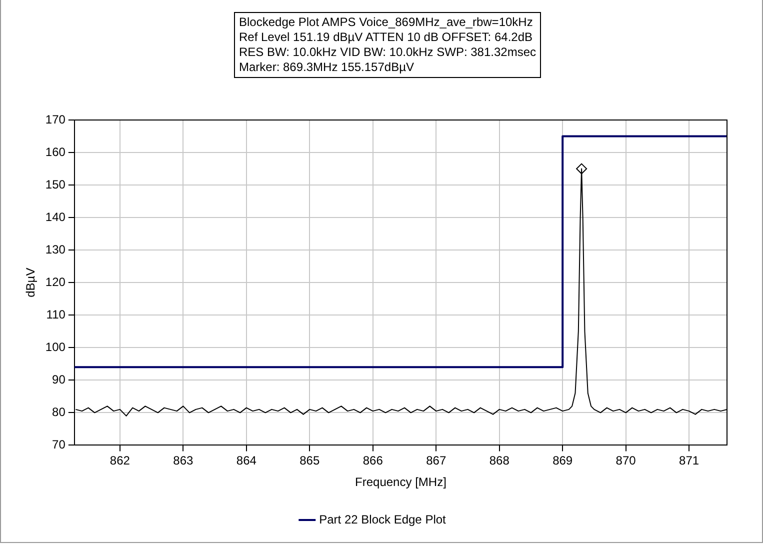  What do you see at coordinates (55, 217) in the screenshot?
I see `y-tick-label: 140` at bounding box center [55, 217].